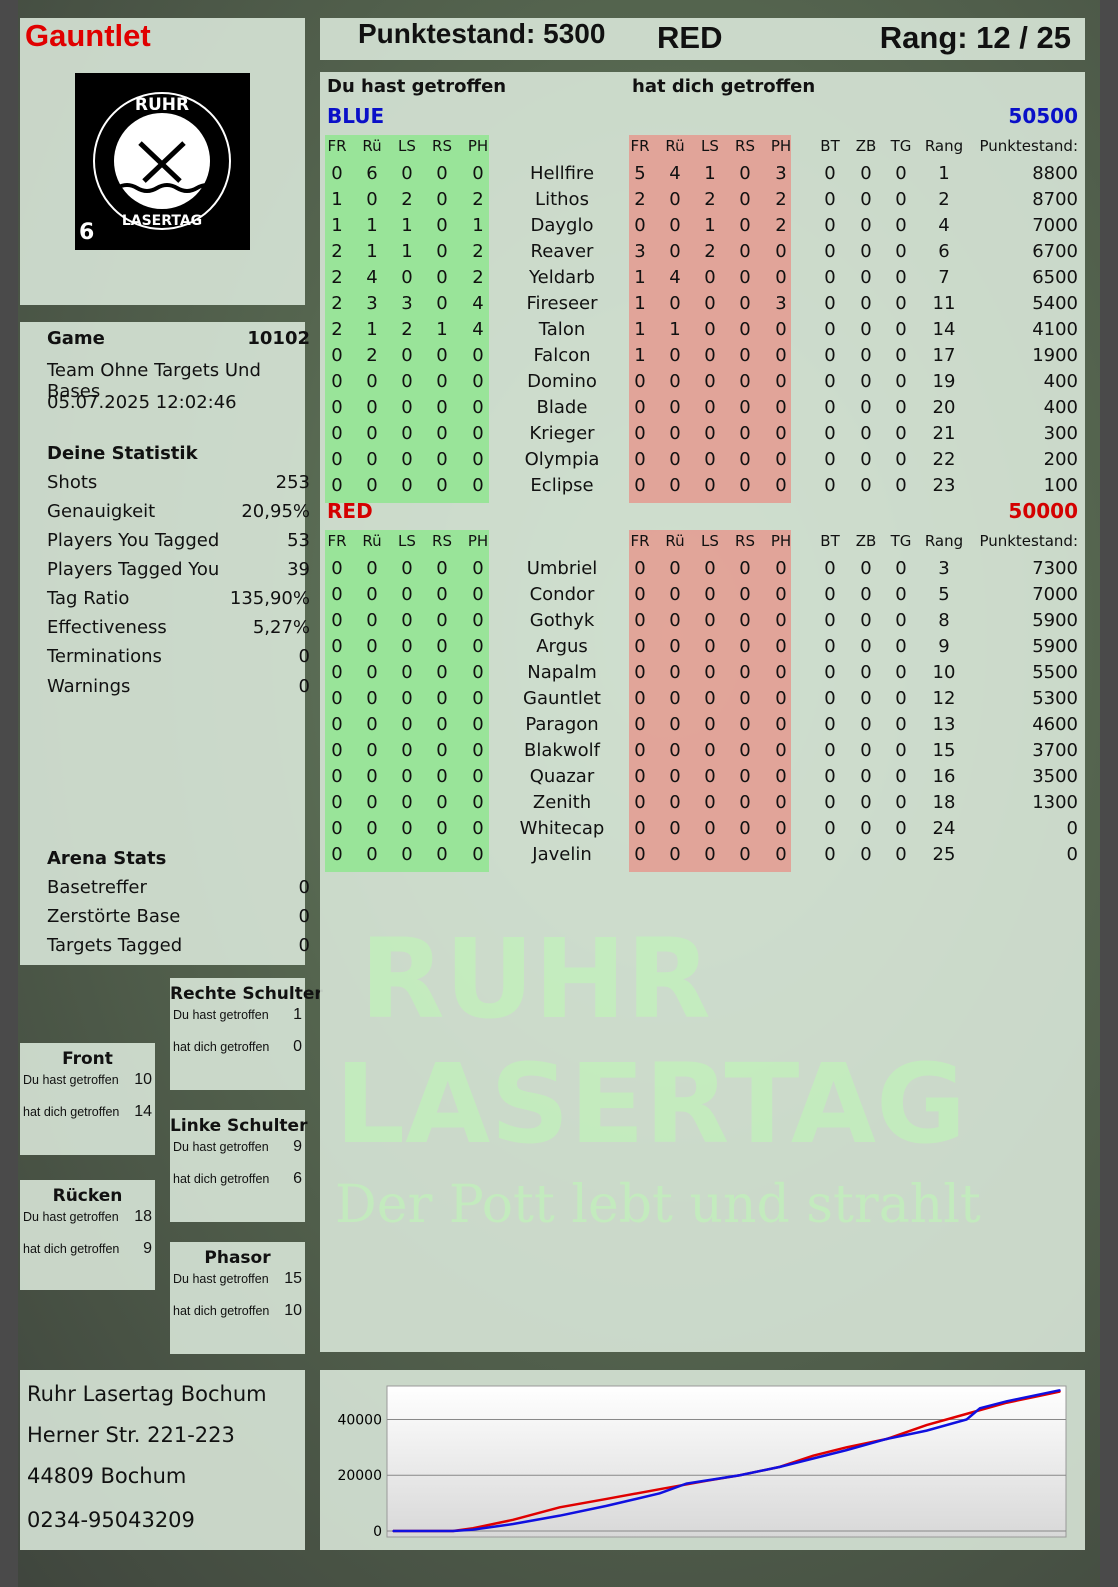  I want to click on zone-value: 14, so click(143, 1111).